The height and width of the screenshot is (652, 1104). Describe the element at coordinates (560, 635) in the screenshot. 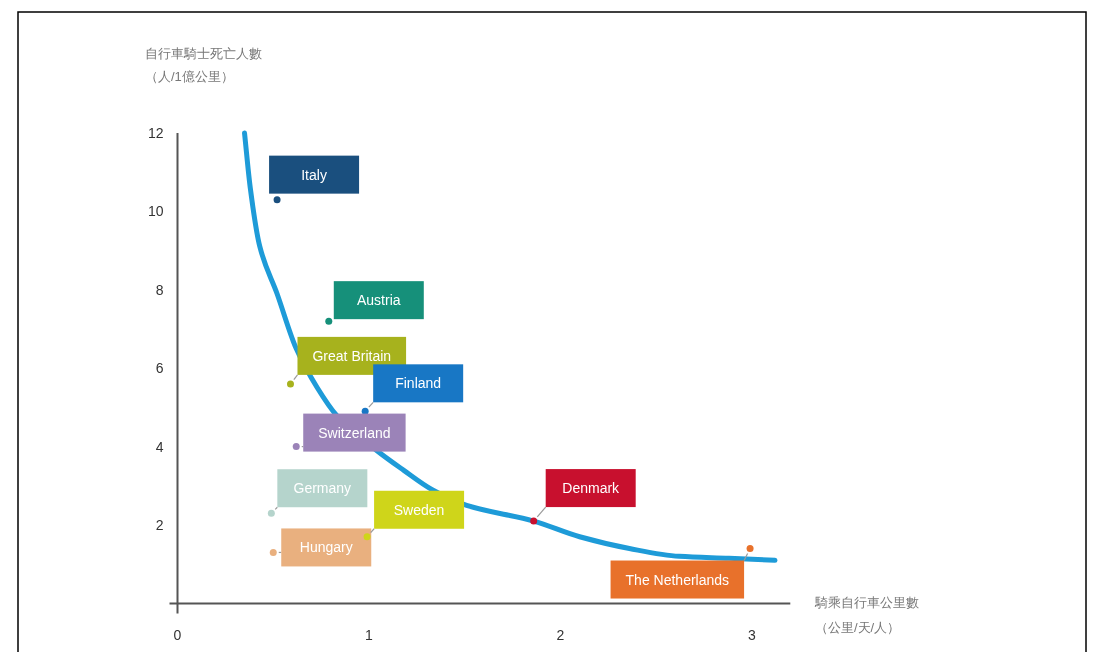

I see `x-tick-label: 2` at that location.